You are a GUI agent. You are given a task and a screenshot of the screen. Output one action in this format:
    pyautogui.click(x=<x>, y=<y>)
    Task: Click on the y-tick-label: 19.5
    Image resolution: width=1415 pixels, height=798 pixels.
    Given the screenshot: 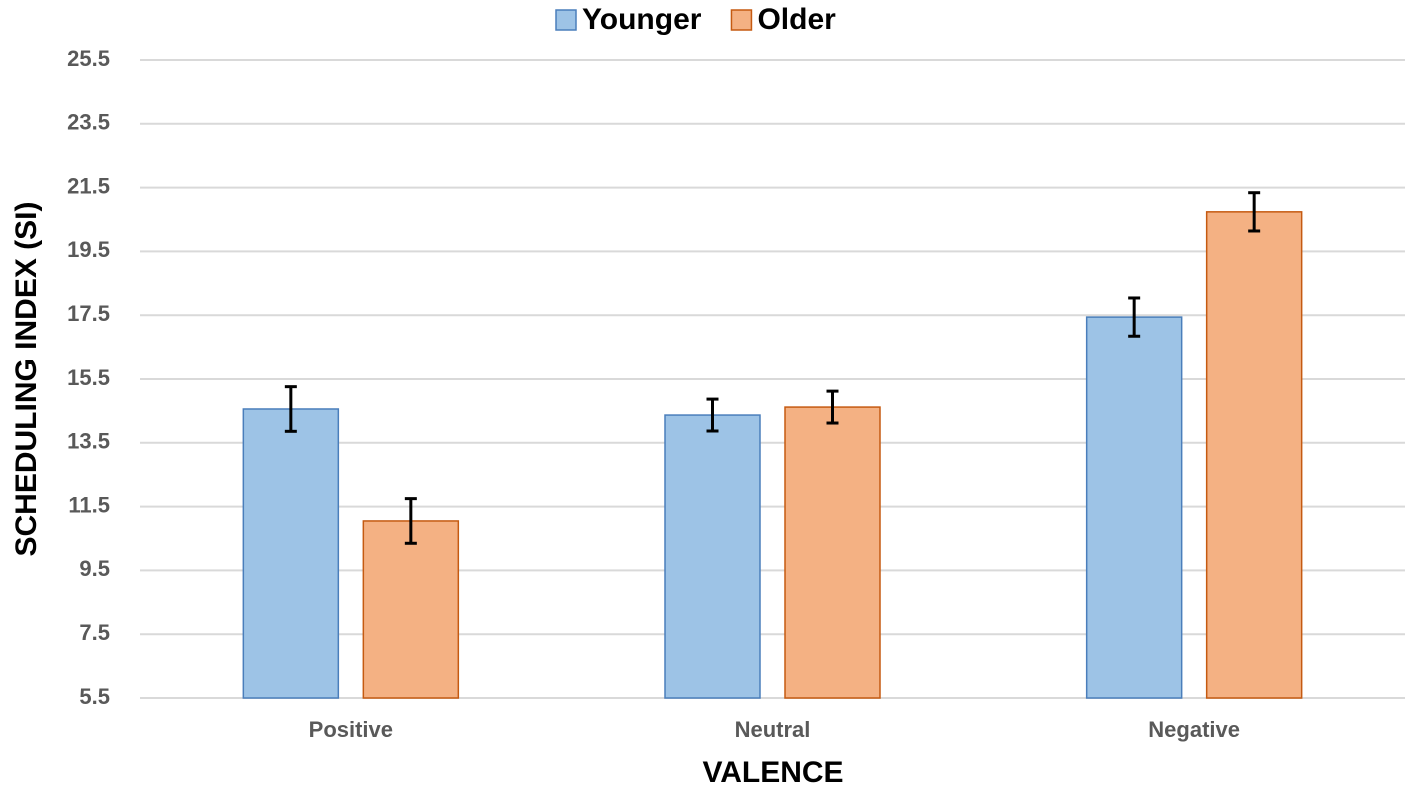 What is the action you would take?
    pyautogui.click(x=88, y=249)
    